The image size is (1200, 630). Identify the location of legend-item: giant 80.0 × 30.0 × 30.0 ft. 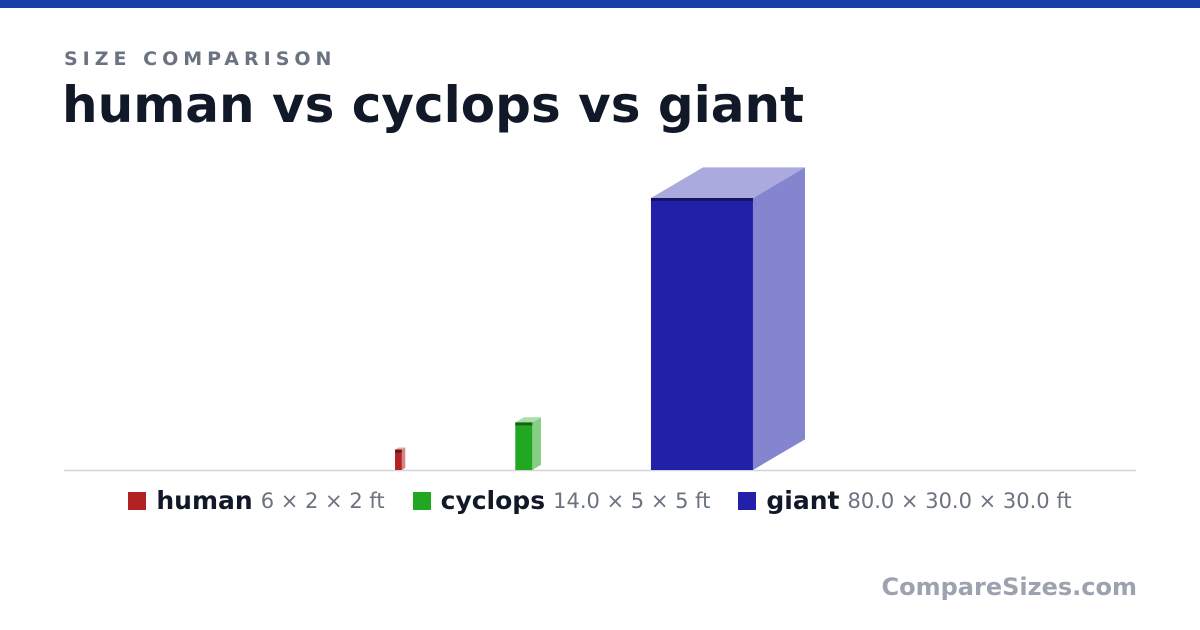
(905, 500).